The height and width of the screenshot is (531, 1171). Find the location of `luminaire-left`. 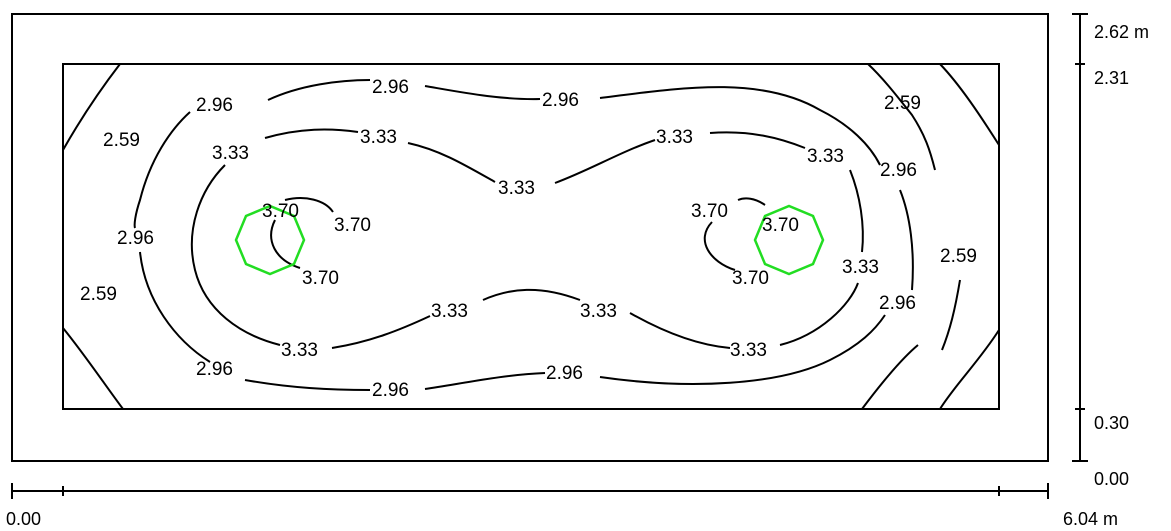

luminaire-left is located at coordinates (270, 240).